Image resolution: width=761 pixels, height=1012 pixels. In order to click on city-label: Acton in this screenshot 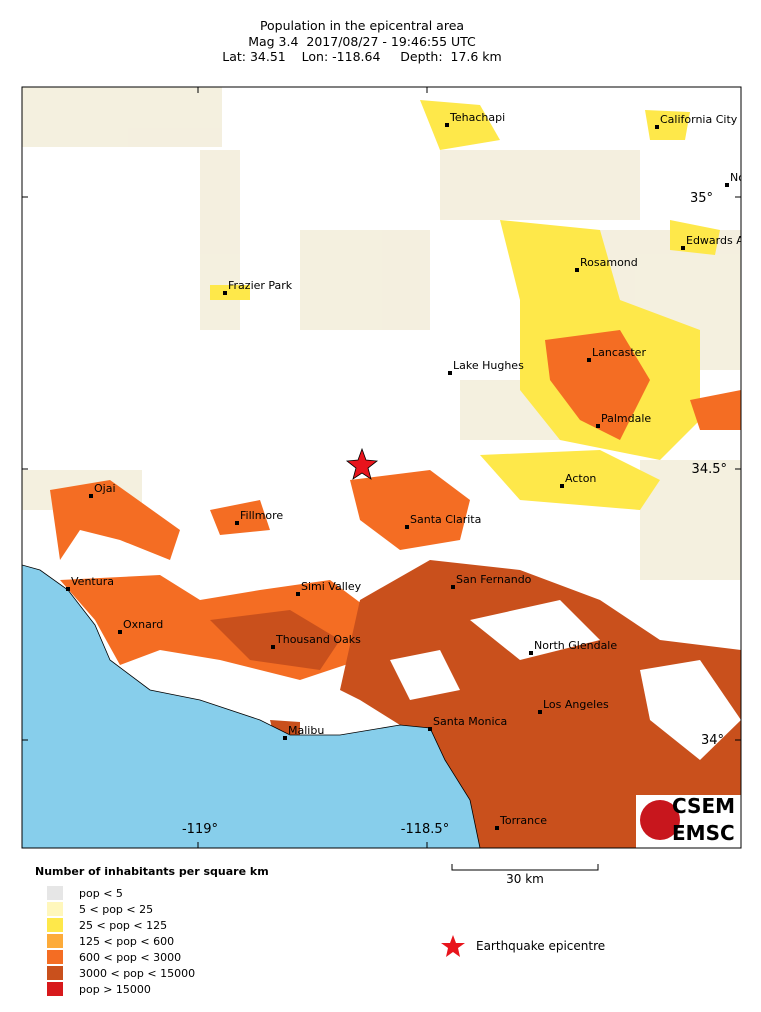, I will do `click(580, 478)`.